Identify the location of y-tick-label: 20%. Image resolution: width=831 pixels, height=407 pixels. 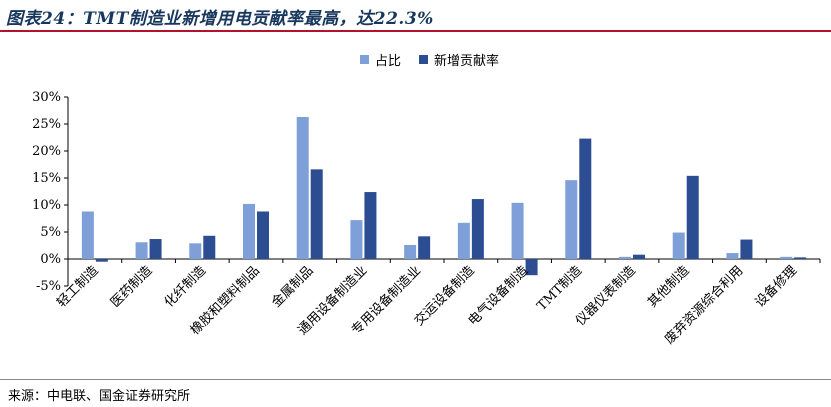
(46, 151).